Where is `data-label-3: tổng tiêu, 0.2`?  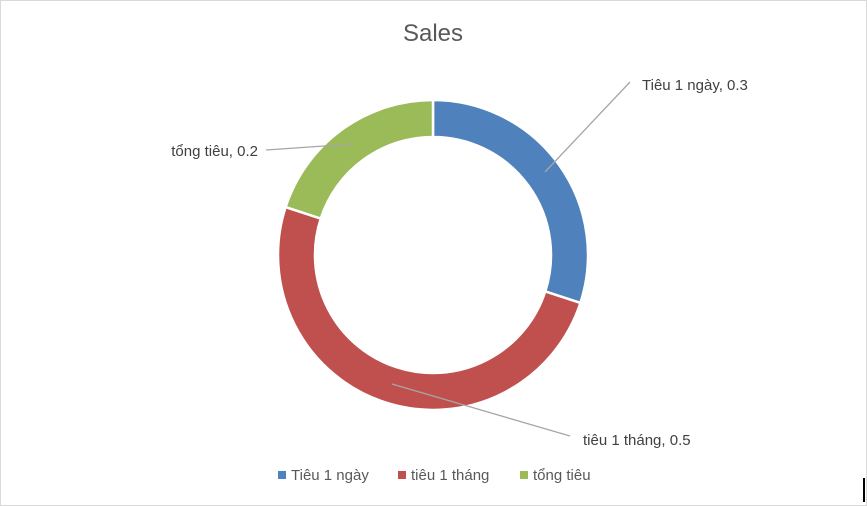
data-label-3: tổng tiêu, 0.2 is located at coordinates (214, 151).